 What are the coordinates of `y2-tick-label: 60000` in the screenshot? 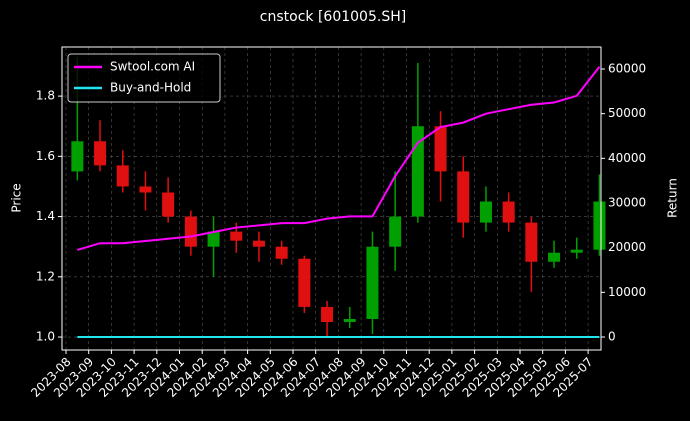 It's located at (627, 68).